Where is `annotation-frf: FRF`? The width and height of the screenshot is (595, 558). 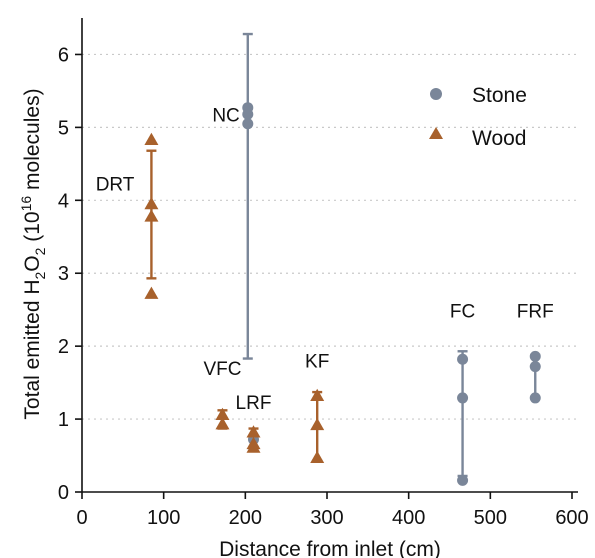 annotation-frf: FRF is located at coordinates (535, 312).